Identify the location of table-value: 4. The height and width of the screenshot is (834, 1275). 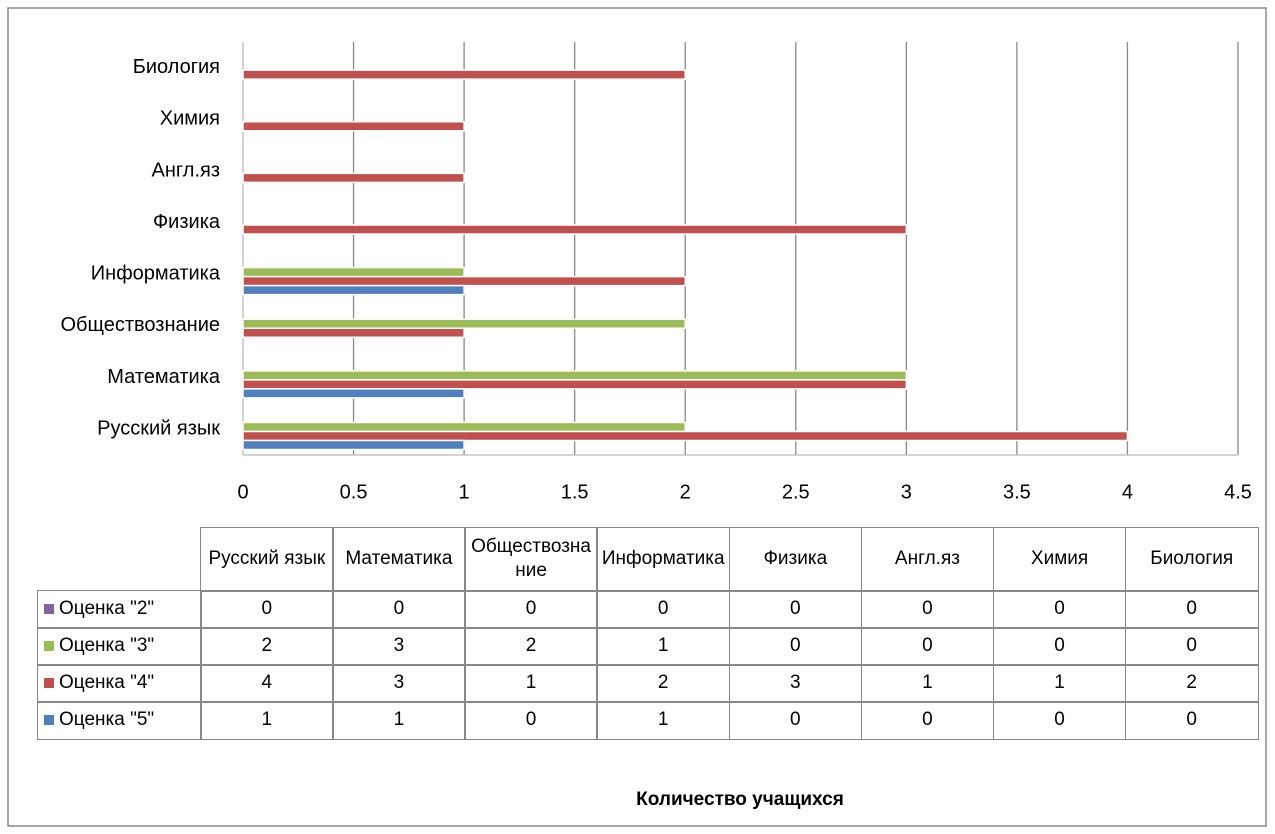
(267, 683).